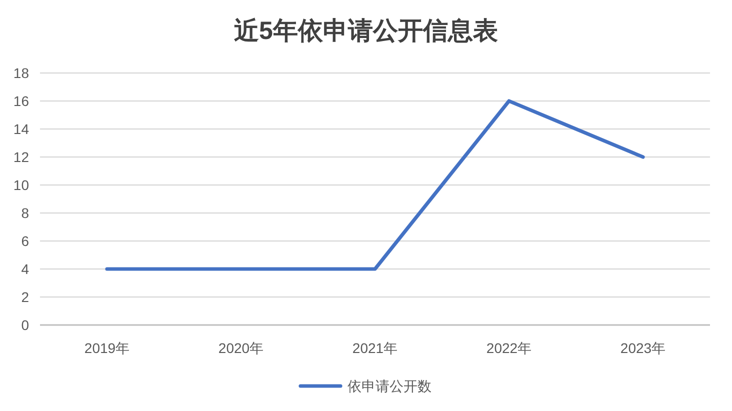 The image size is (732, 411). What do you see at coordinates (366, 31) in the screenshot?
I see `chart-title: 近5年依申请公开信息表` at bounding box center [366, 31].